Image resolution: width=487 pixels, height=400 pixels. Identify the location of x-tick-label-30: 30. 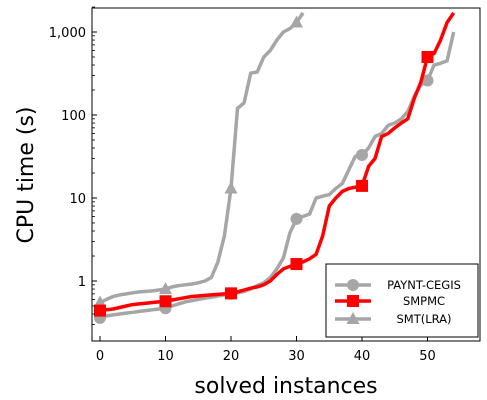
(296, 356).